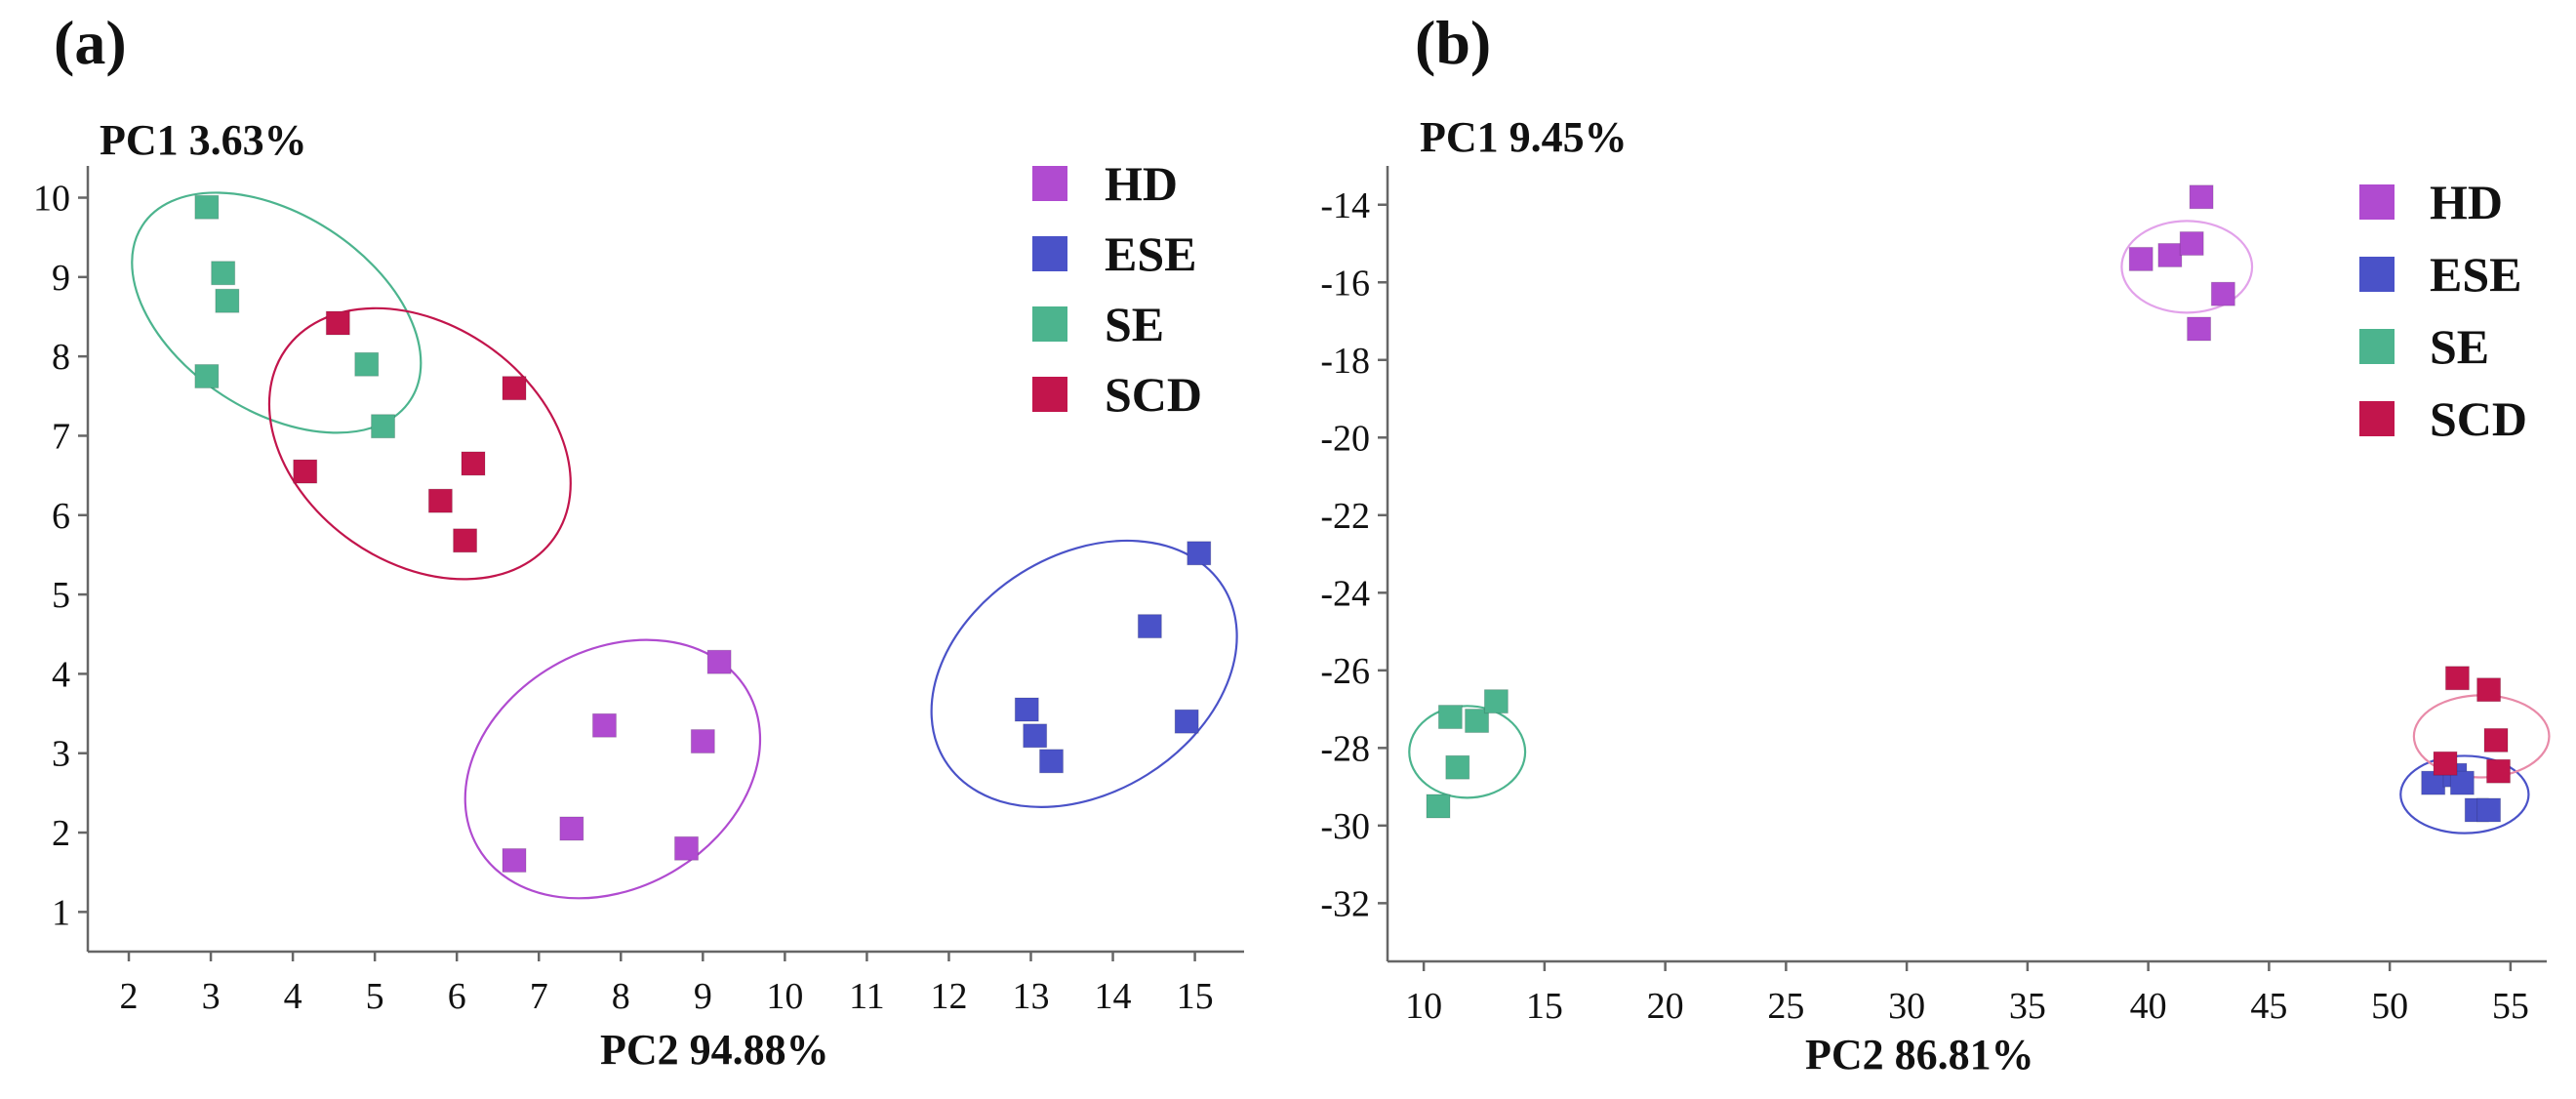 This screenshot has width=2576, height=1099. Describe the element at coordinates (1345, 671) in the screenshot. I see `y-tick-label: -26` at that location.